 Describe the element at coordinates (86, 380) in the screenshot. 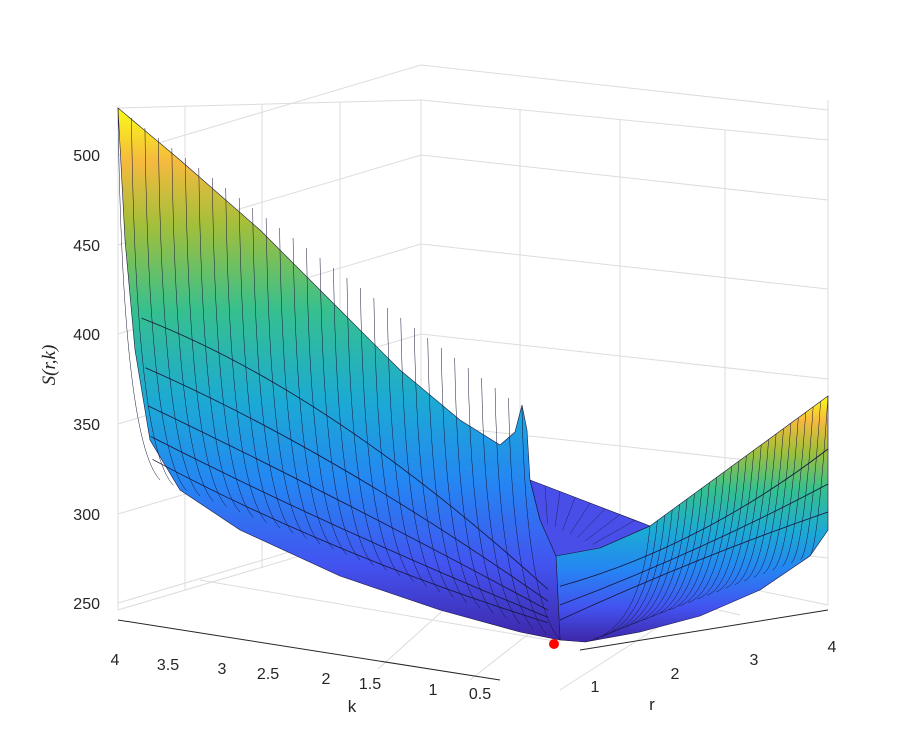

I see `z-axis-ticks: 250 300 350 400 450 500` at that location.